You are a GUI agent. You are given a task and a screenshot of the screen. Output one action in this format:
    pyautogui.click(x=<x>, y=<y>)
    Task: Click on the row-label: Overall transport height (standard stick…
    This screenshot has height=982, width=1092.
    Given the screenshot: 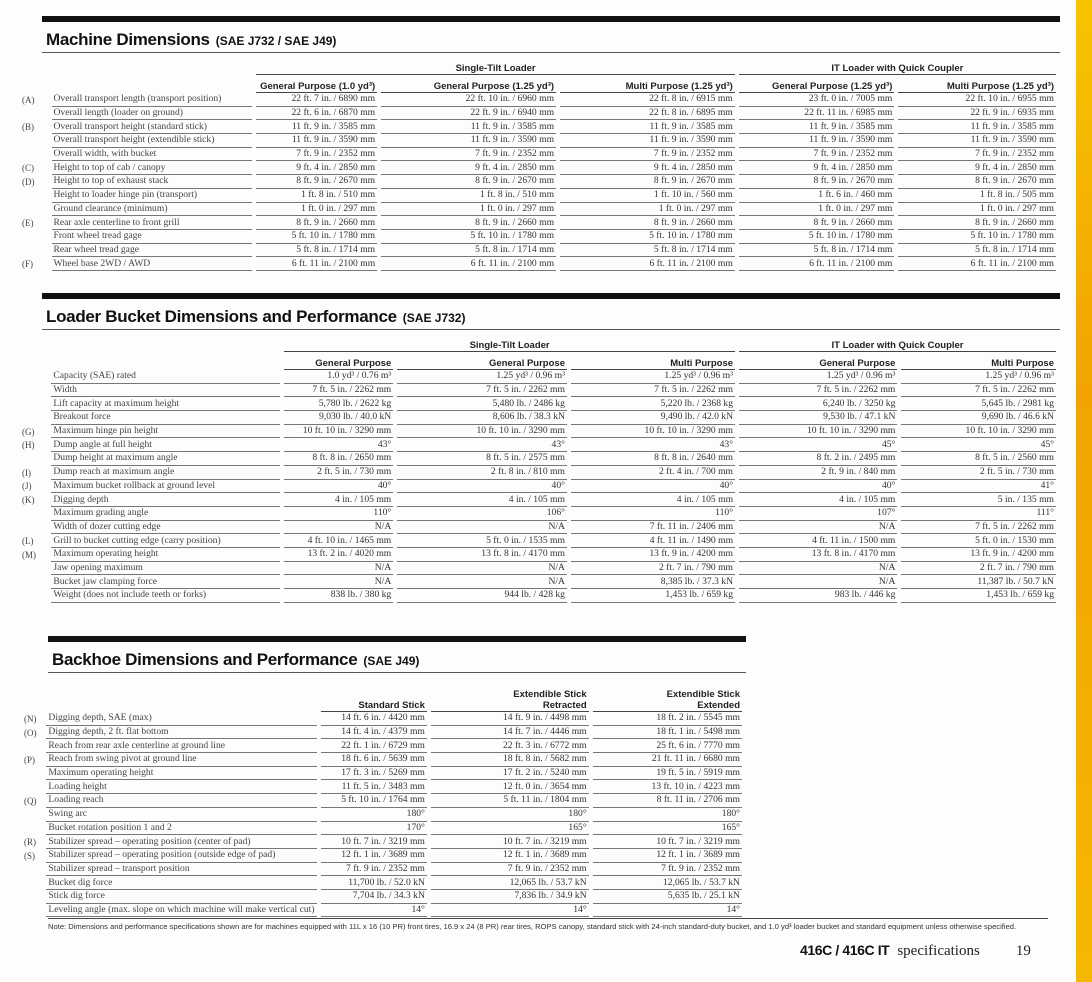 What is the action you would take?
    pyautogui.click(x=152, y=127)
    